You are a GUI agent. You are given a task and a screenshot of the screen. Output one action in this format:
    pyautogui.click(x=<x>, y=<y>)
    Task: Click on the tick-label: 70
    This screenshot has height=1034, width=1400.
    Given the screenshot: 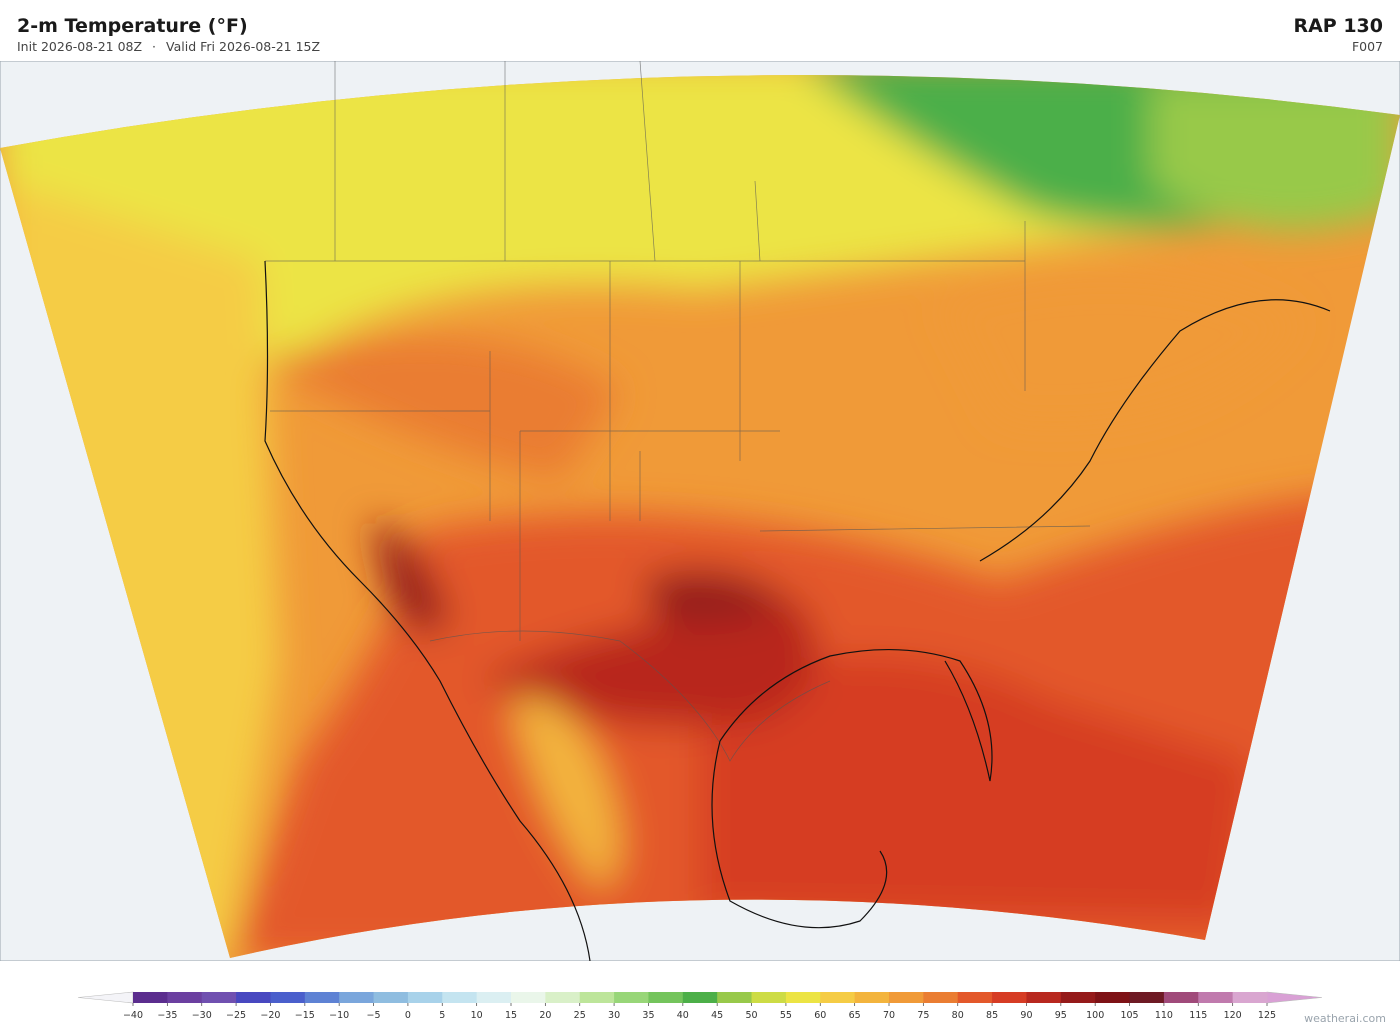 What is the action you would take?
    pyautogui.click(x=889, y=1015)
    